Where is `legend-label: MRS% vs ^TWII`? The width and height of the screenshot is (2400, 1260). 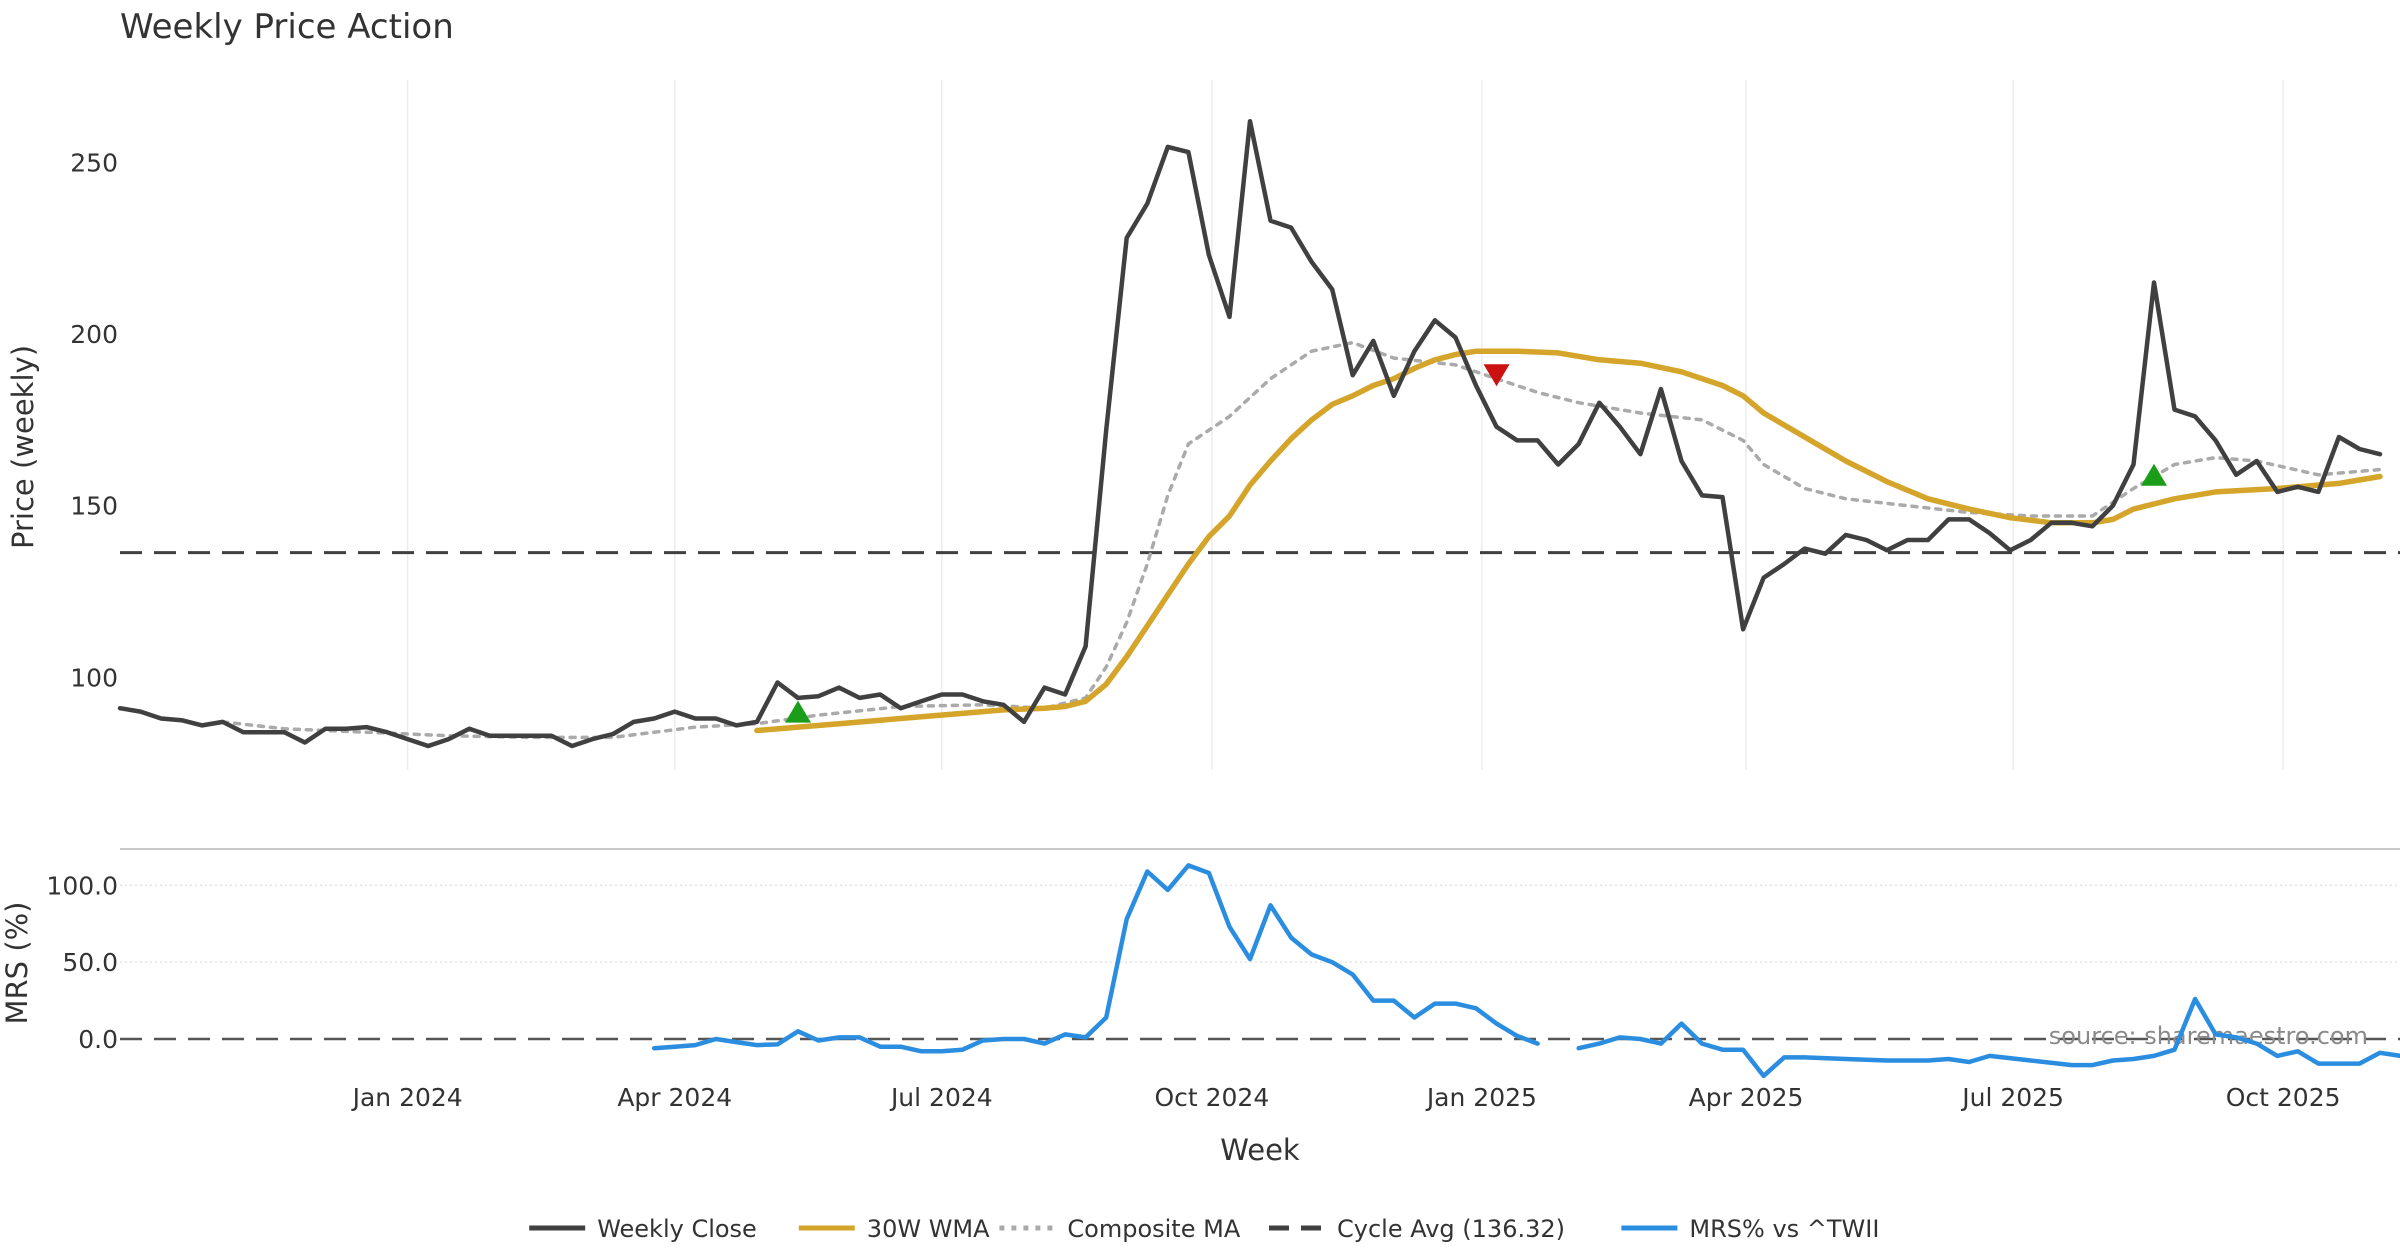 legend-label: MRS% vs ^TWII is located at coordinates (1784, 1229).